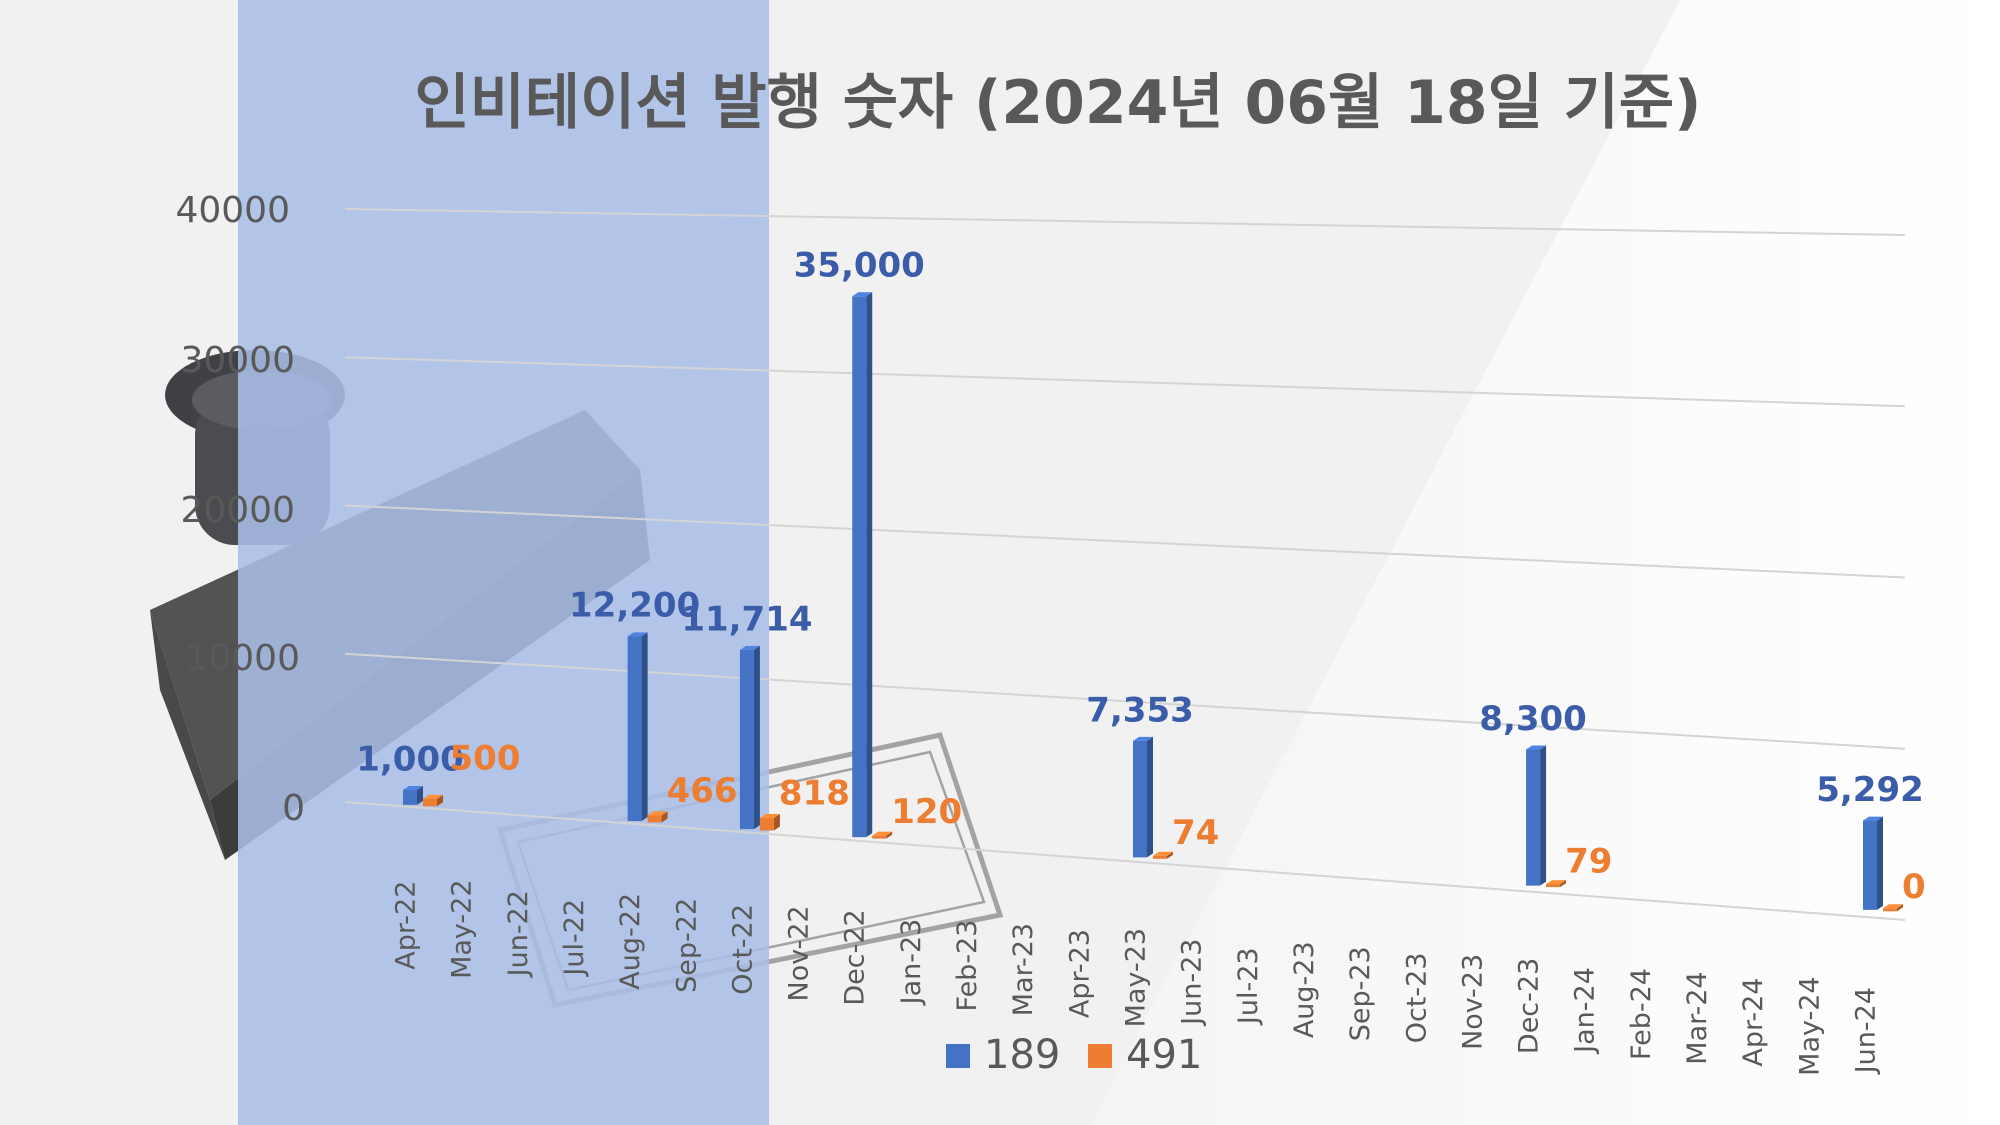  Describe the element at coordinates (1416, 997) in the screenshot. I see `x-tick-label: Oct-23` at that location.